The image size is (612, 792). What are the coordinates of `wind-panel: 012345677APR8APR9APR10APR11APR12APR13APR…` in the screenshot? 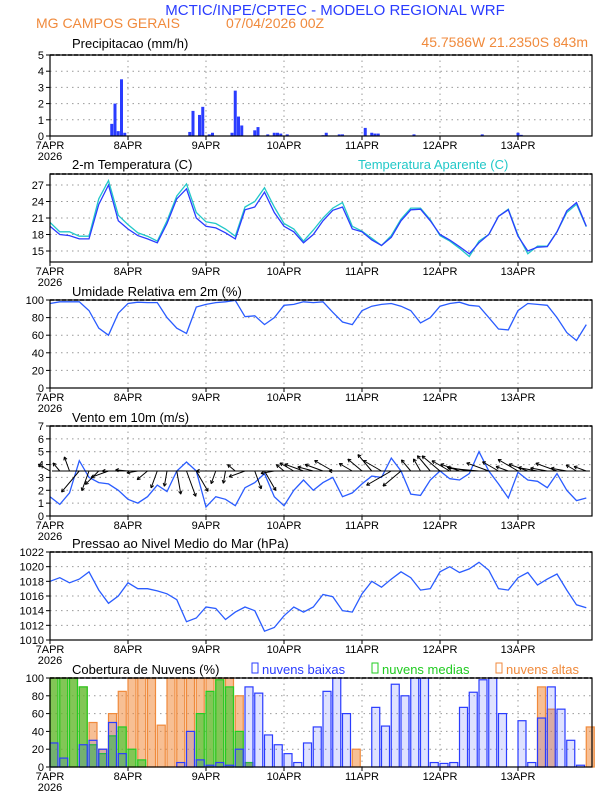 It's located at (314, 482).